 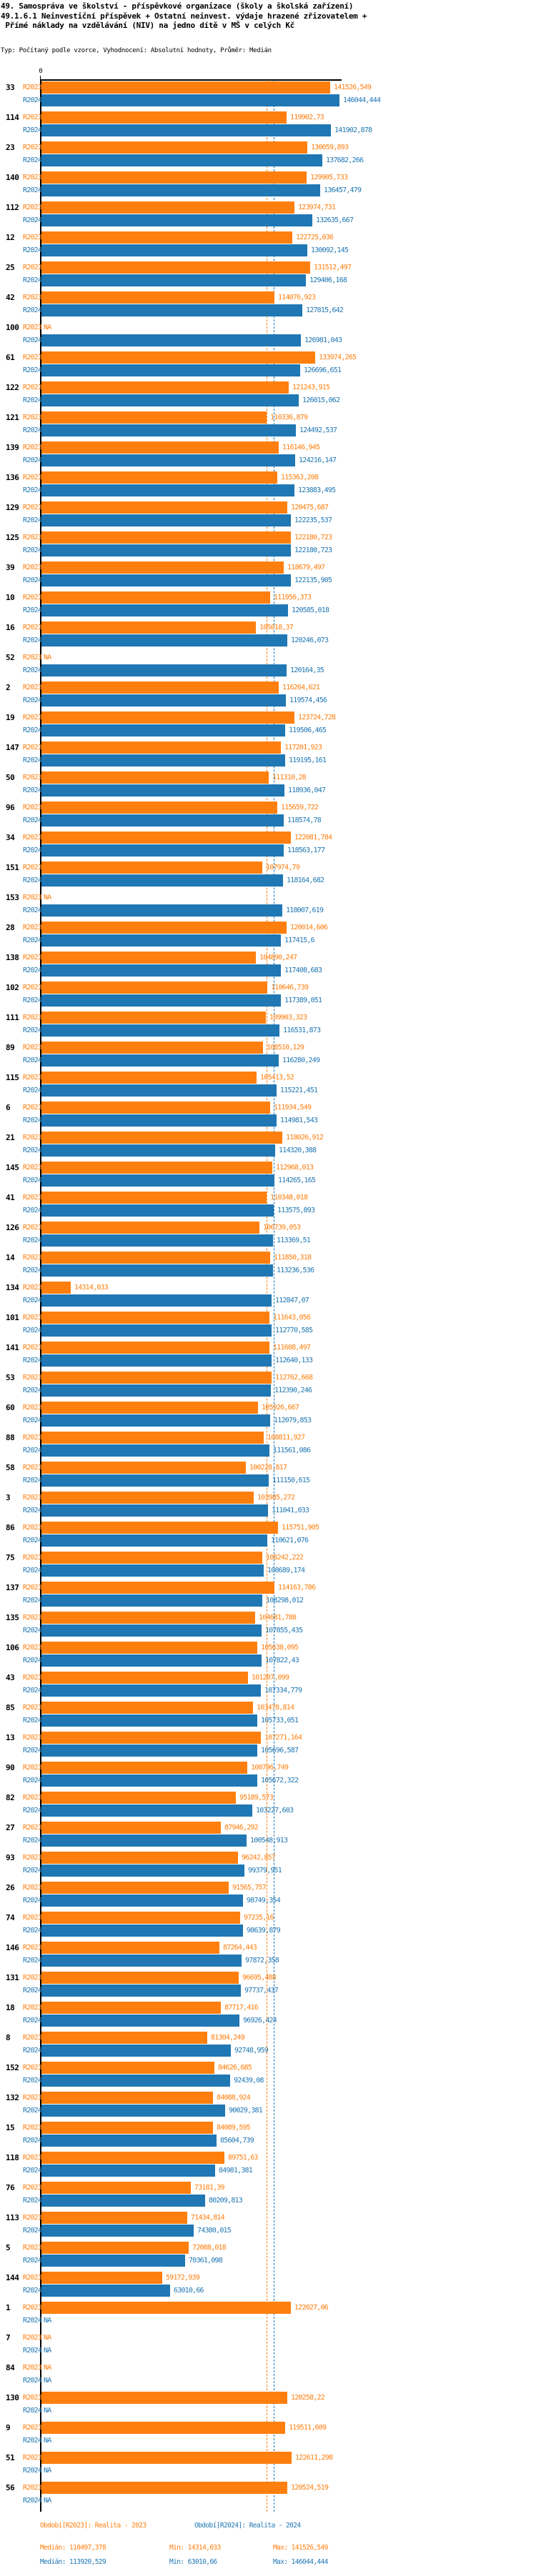 What do you see at coordinates (297, 1181) in the screenshot?
I see `bar-value-r2024: 114265,165` at bounding box center [297, 1181].